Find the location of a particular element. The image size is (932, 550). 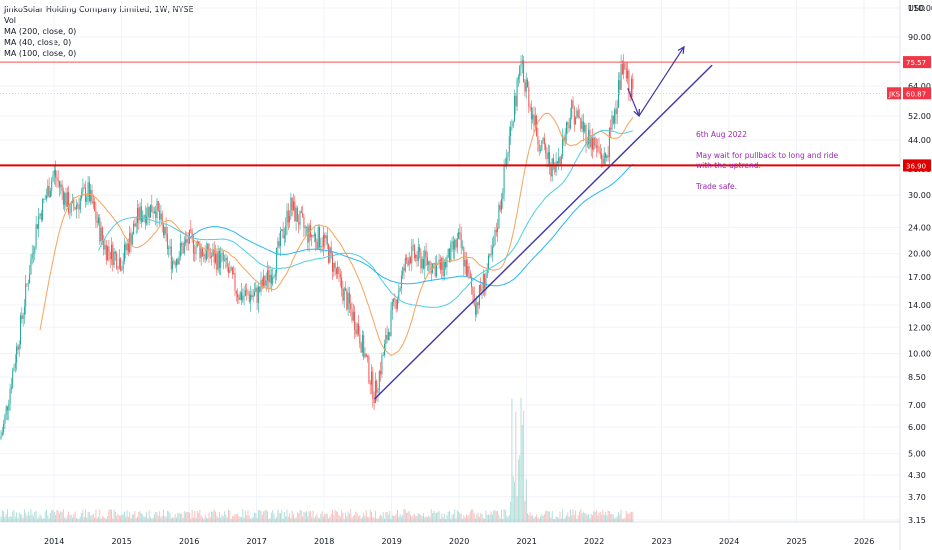

indicator-ma200: MA (200, close, 0) is located at coordinates (40, 31).